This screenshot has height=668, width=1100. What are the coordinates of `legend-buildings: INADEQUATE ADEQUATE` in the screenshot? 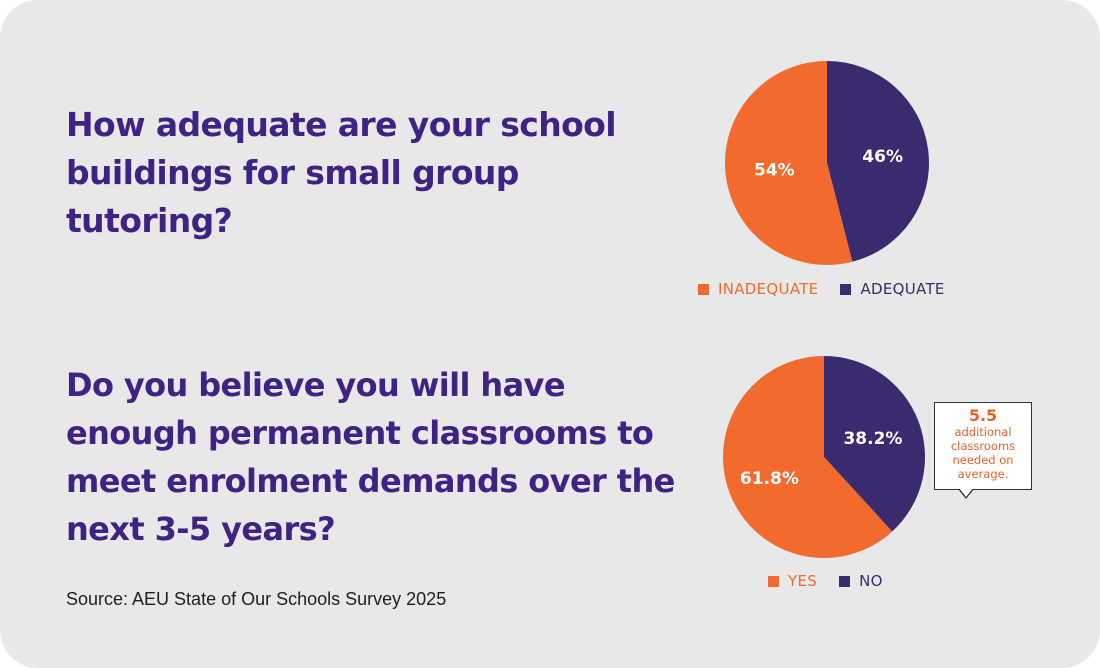 It's located at (821, 289).